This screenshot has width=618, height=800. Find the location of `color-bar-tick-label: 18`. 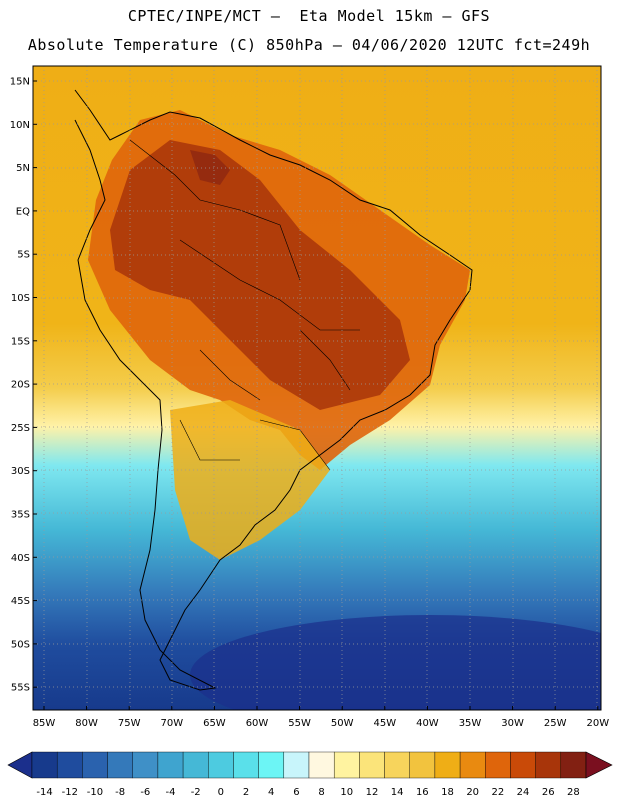

color-bar-tick-label: 18 is located at coordinates (447, 792).